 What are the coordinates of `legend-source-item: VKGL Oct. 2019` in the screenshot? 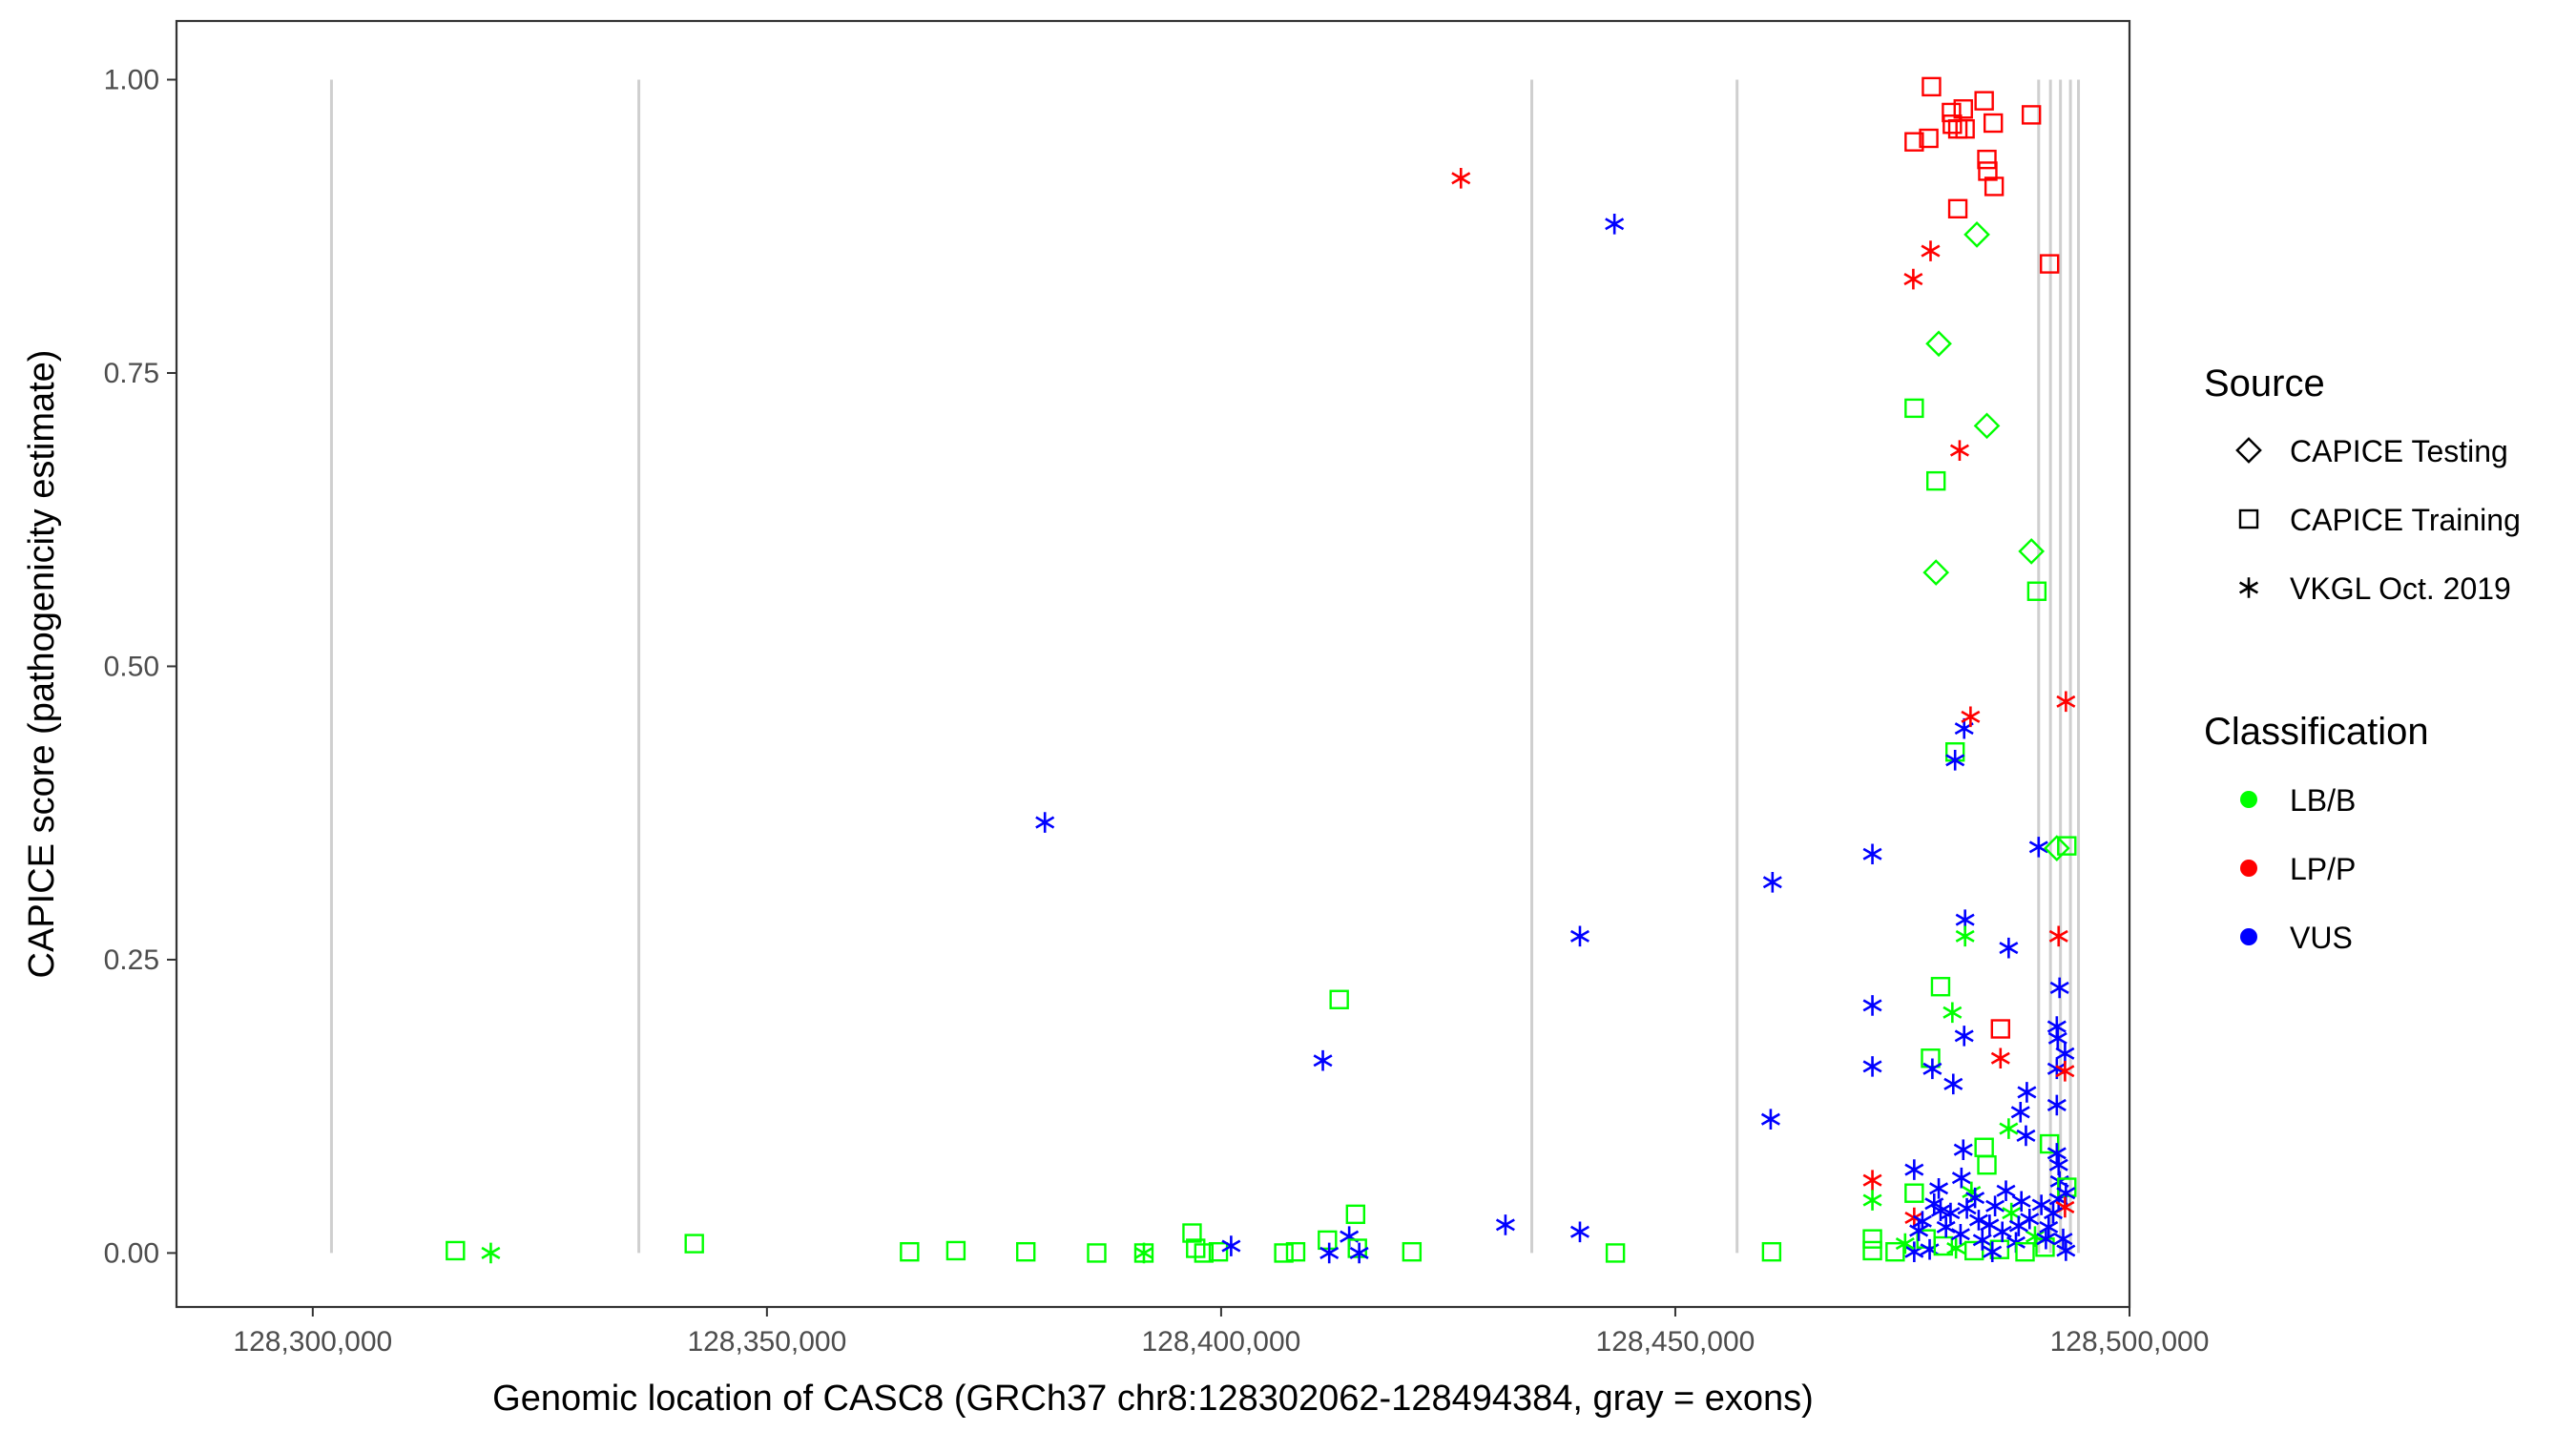 It's located at (2374, 588).